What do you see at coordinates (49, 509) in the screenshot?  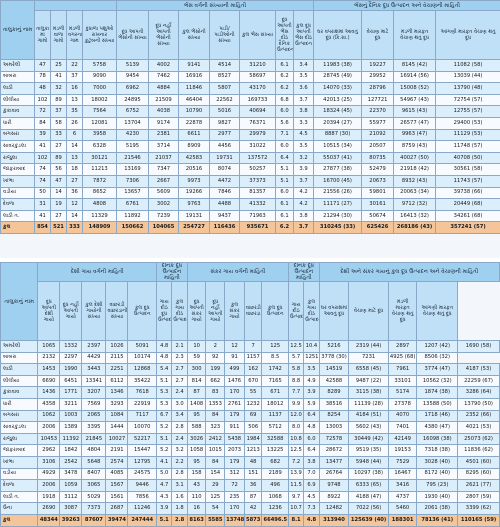 I see `table-cell: 2690` at bounding box center [49, 509].